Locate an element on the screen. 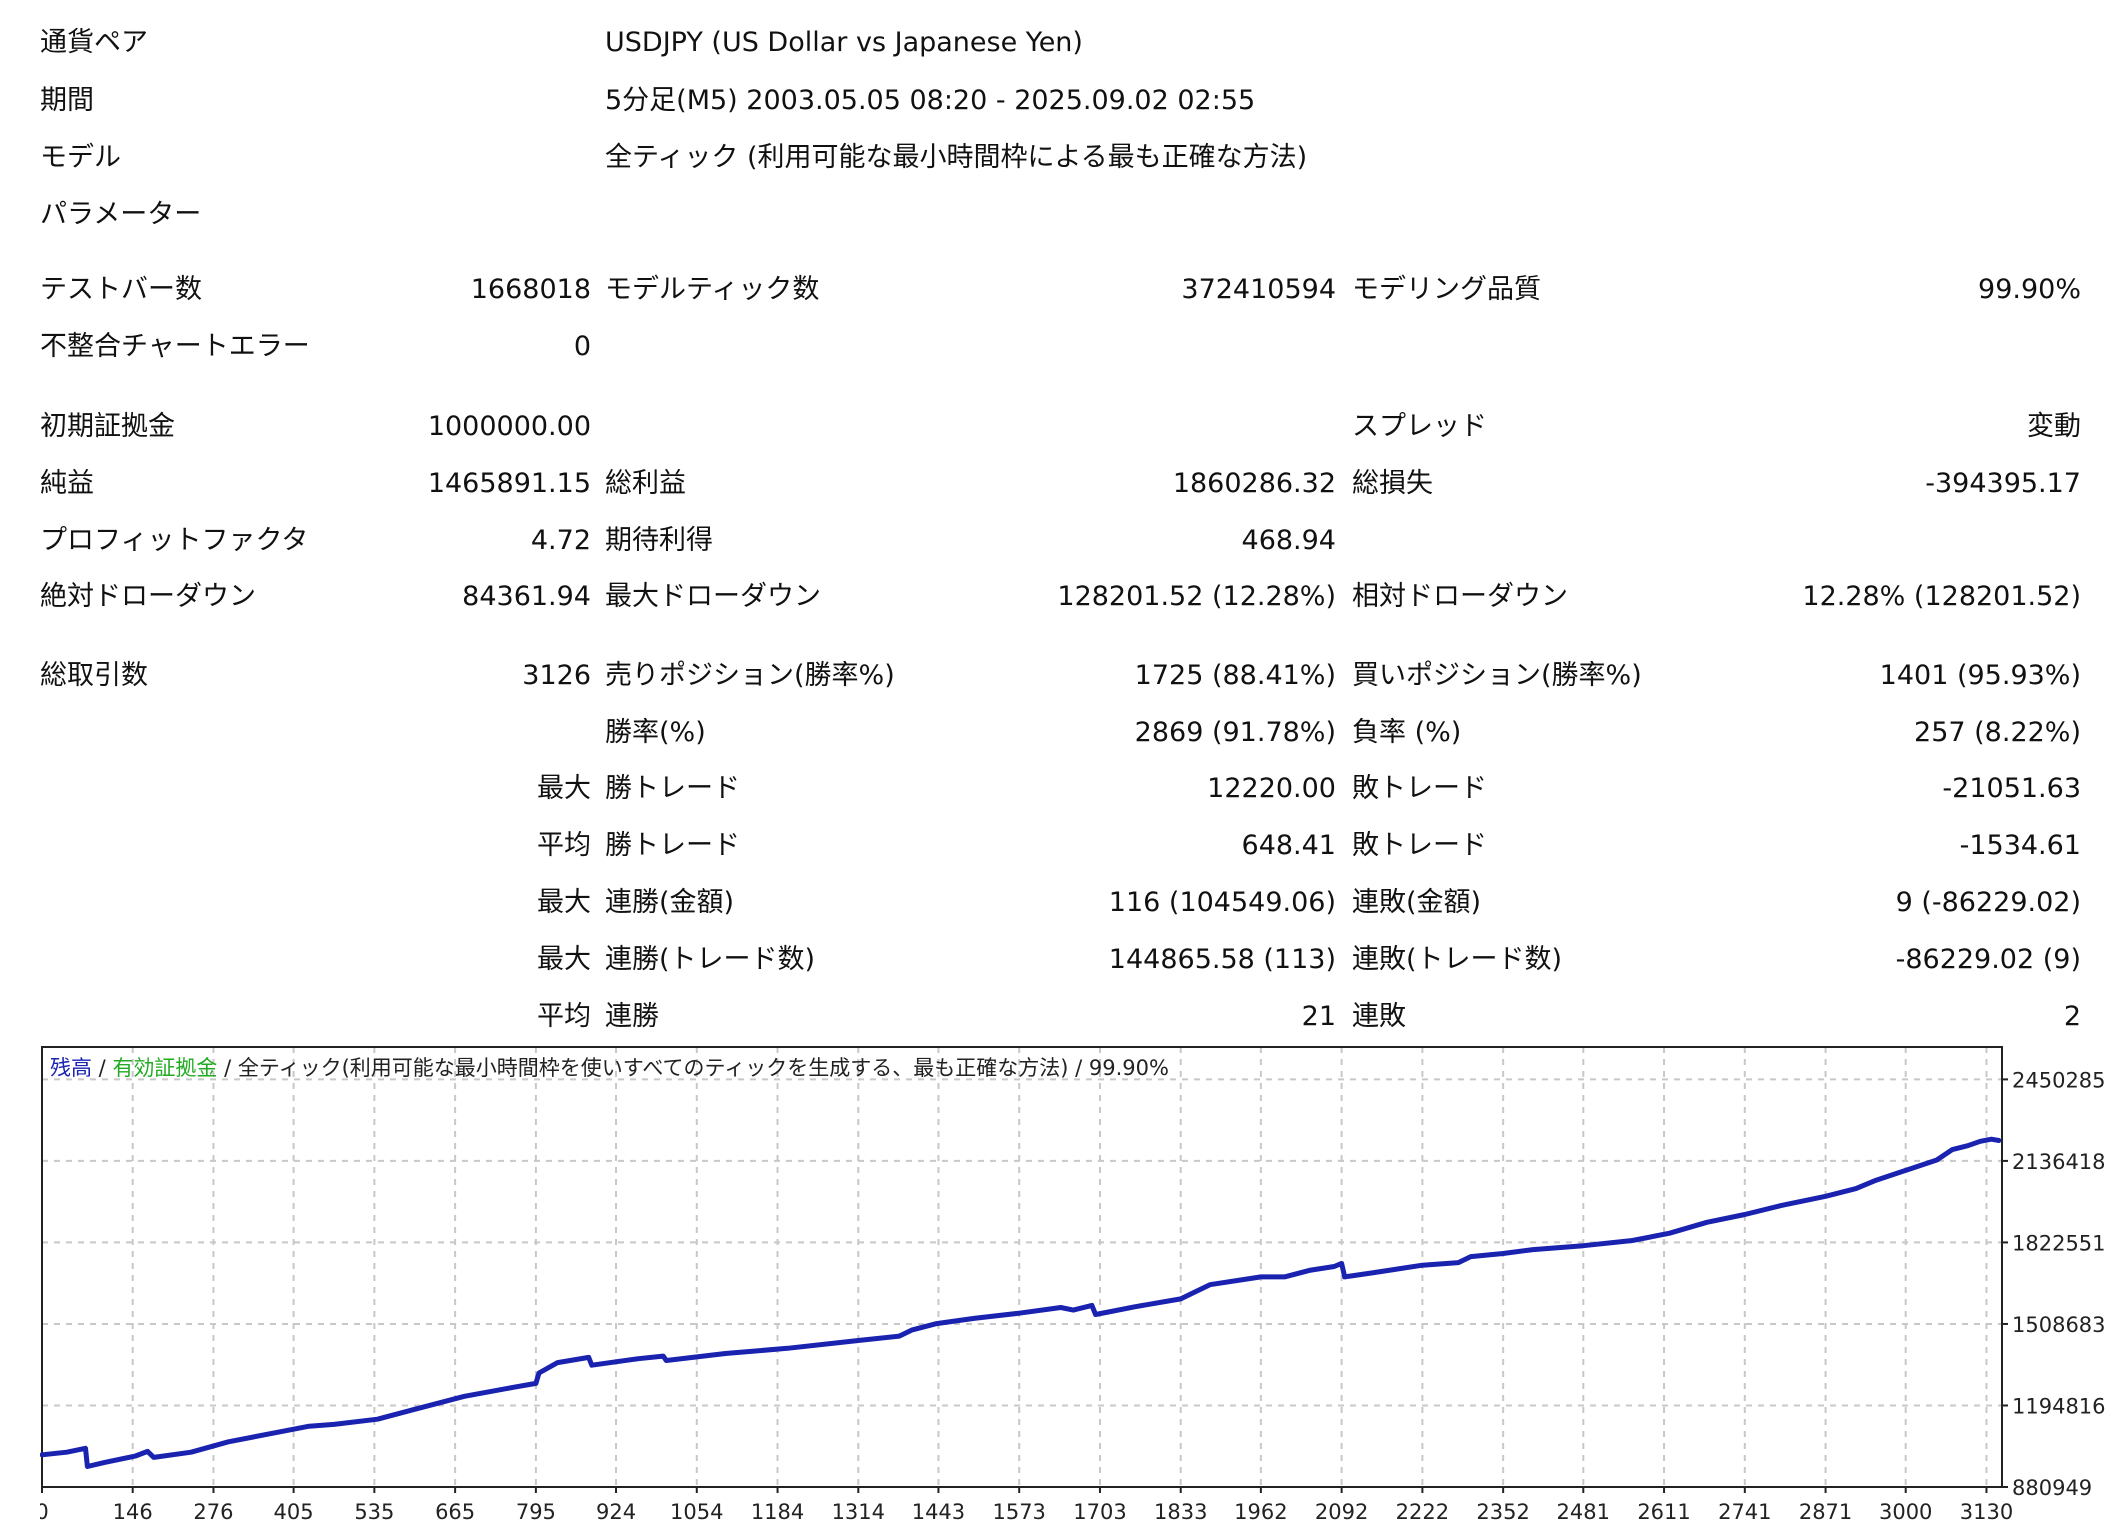  stat-value: 12.28% (128201.52) is located at coordinates (1941, 596).